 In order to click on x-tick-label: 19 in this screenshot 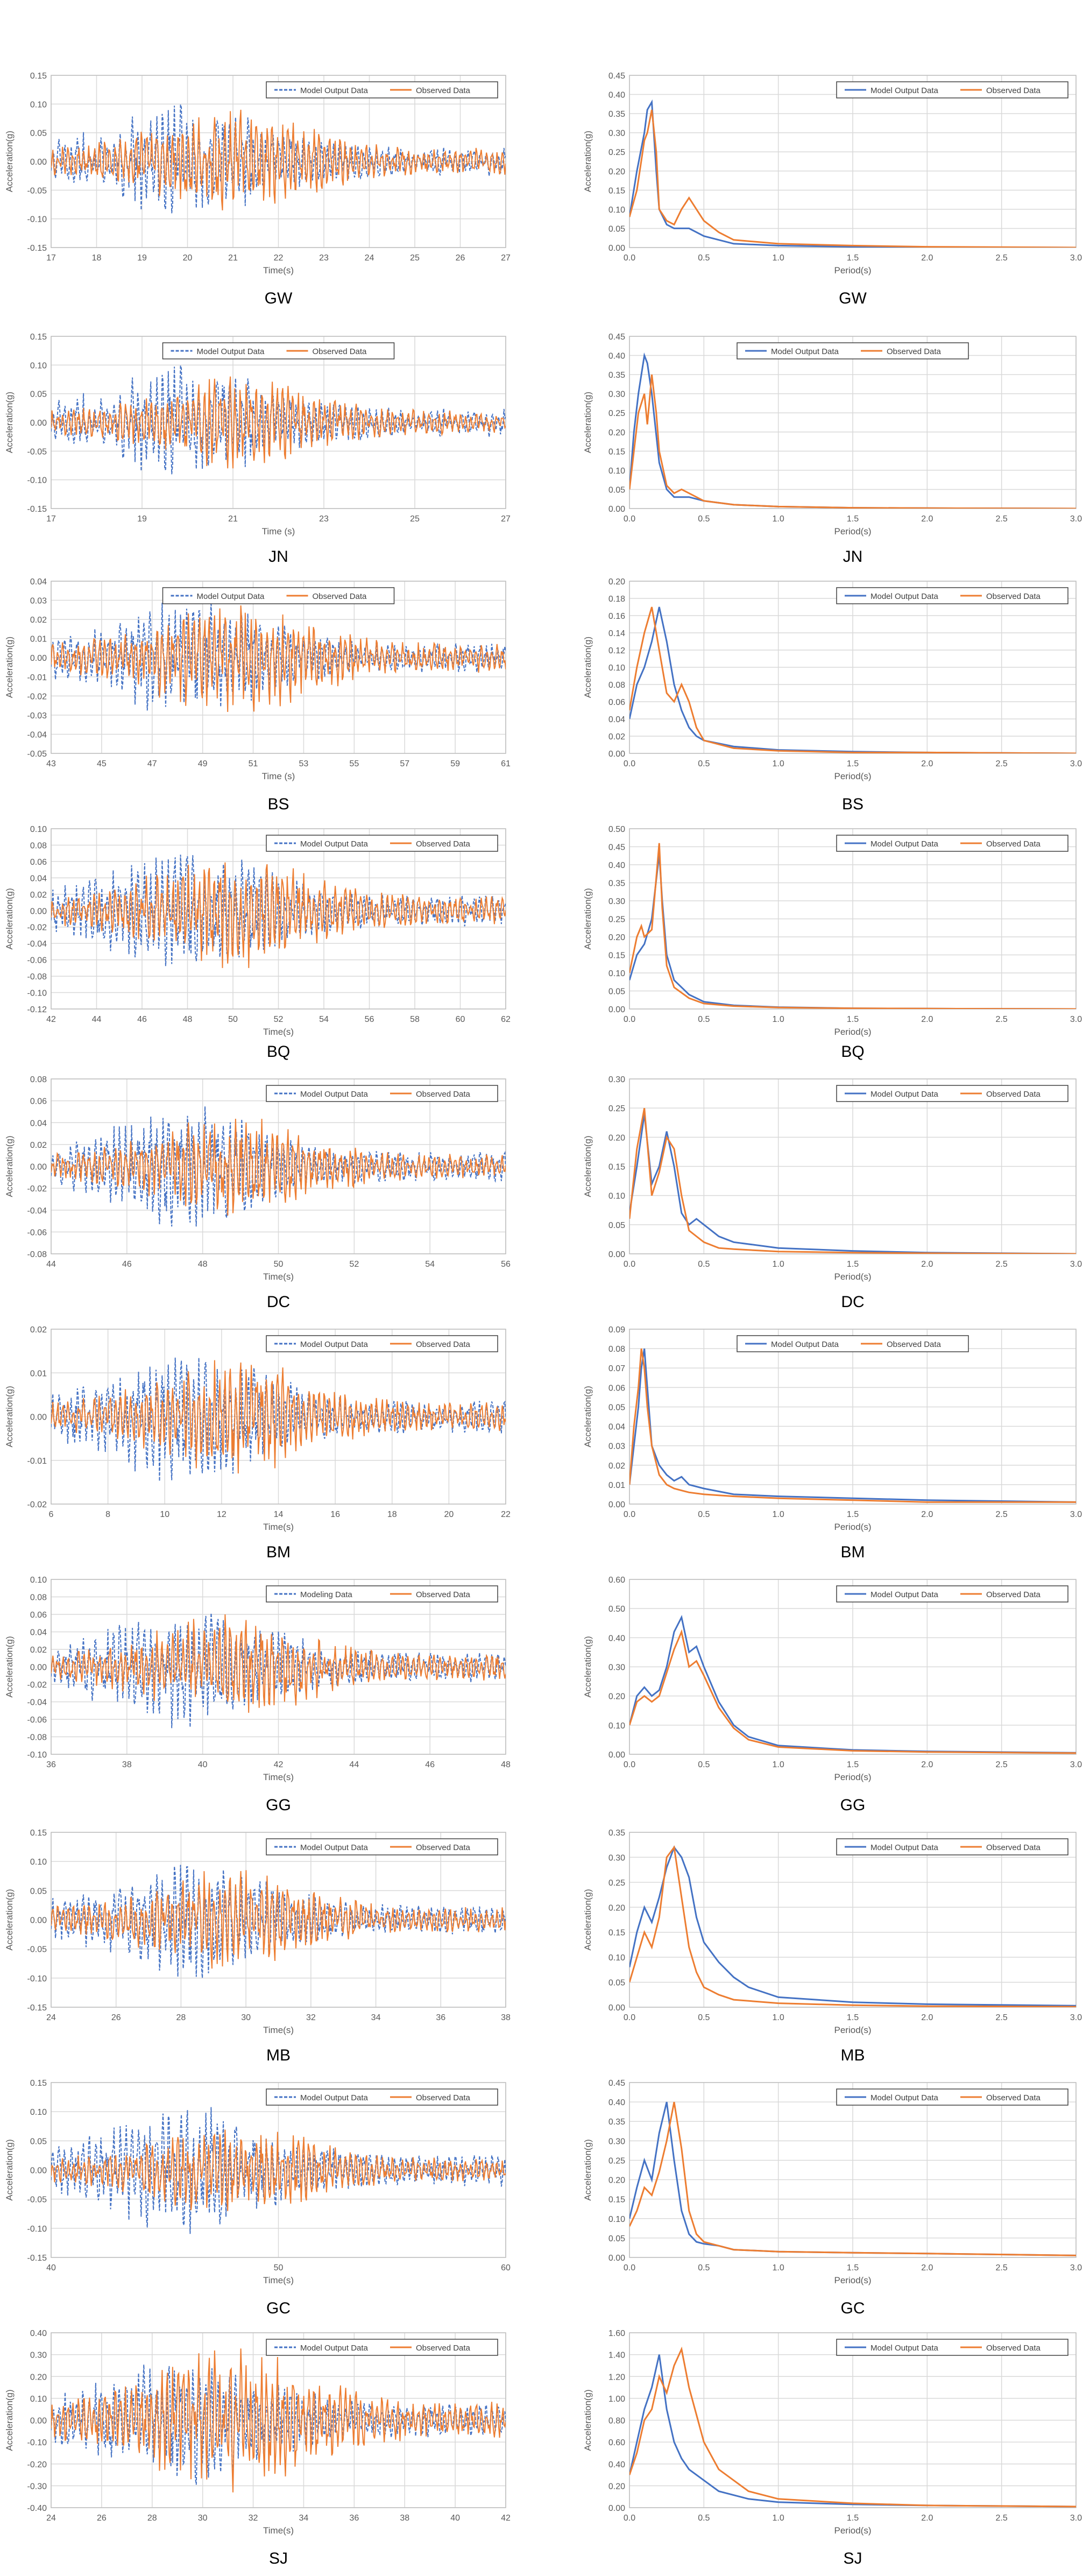, I will do `click(142, 258)`.